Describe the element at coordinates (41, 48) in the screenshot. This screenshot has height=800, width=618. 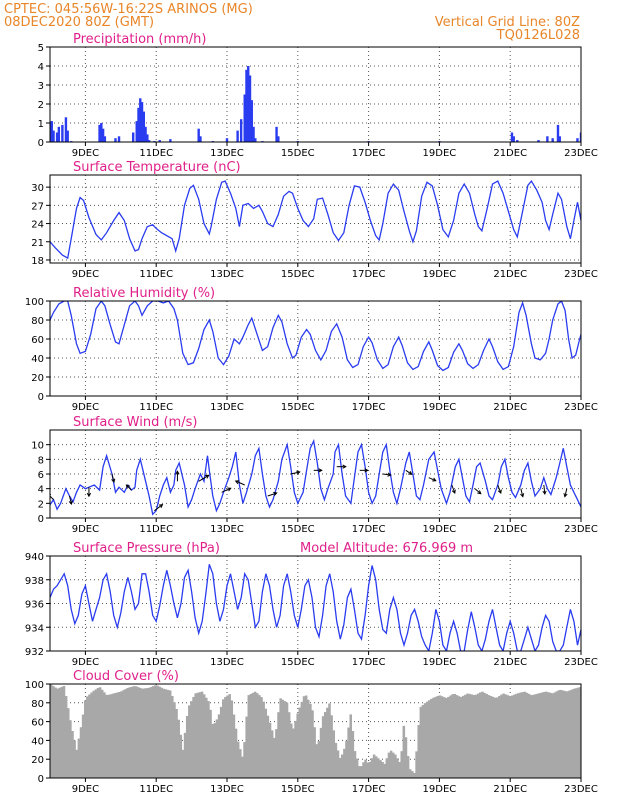
I see `y-tick-label: 5` at that location.